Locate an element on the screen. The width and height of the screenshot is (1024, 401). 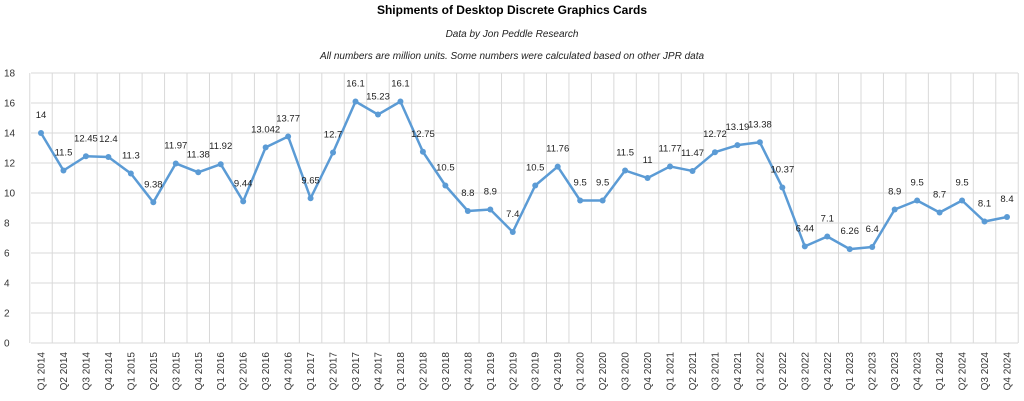
x-tick-label: Q1 2018 is located at coordinates (401, 371).